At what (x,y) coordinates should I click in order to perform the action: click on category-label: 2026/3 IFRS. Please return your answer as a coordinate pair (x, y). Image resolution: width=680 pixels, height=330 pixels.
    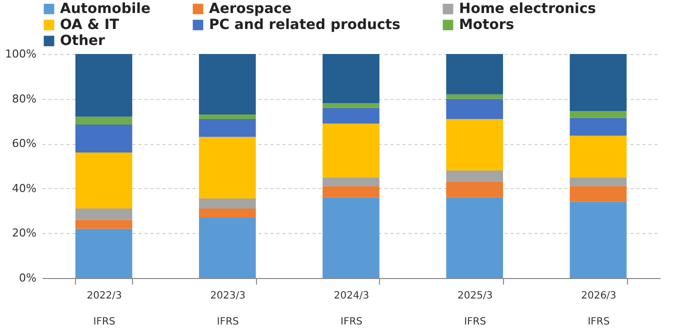
    Looking at the image, I should click on (598, 309).